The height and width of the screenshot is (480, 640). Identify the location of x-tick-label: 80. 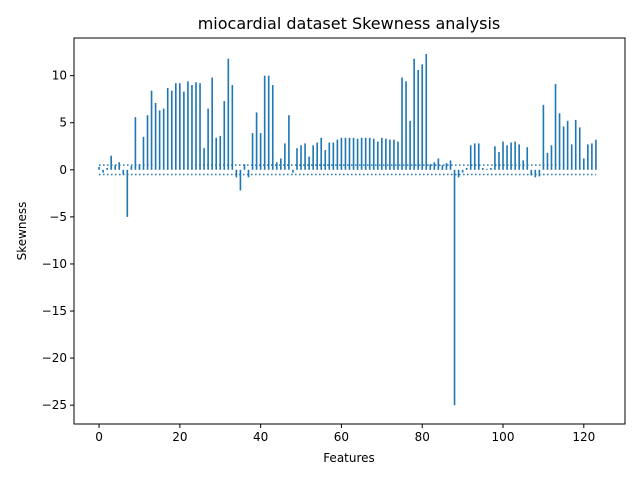
(422, 437).